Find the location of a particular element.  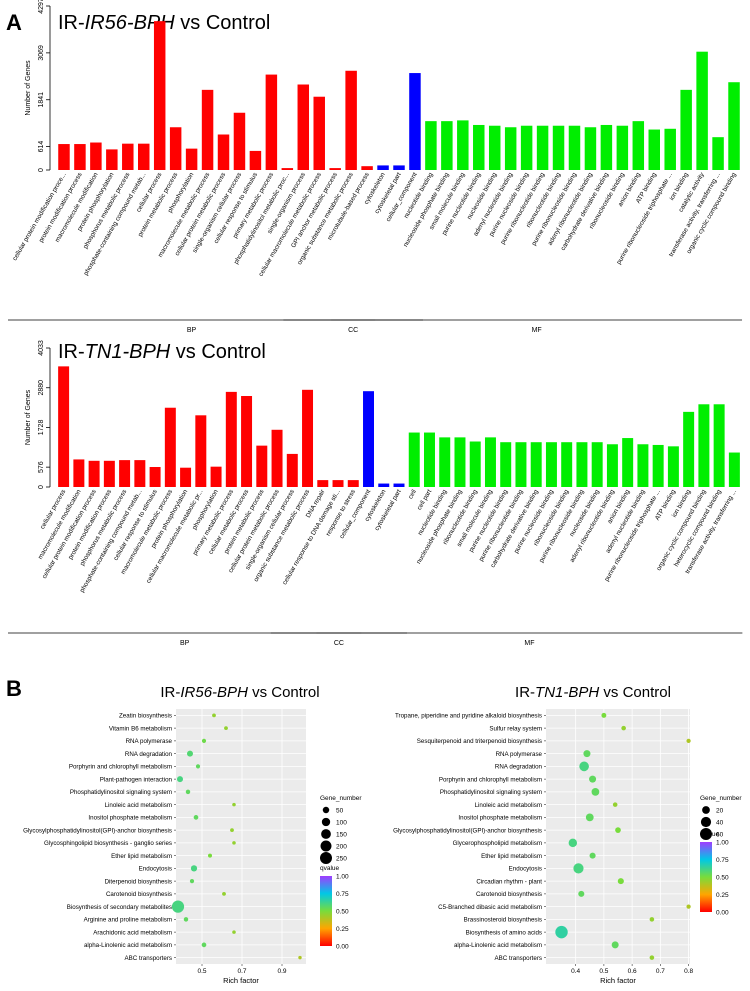

panel-b-letter: B is located at coordinates (14, 688).